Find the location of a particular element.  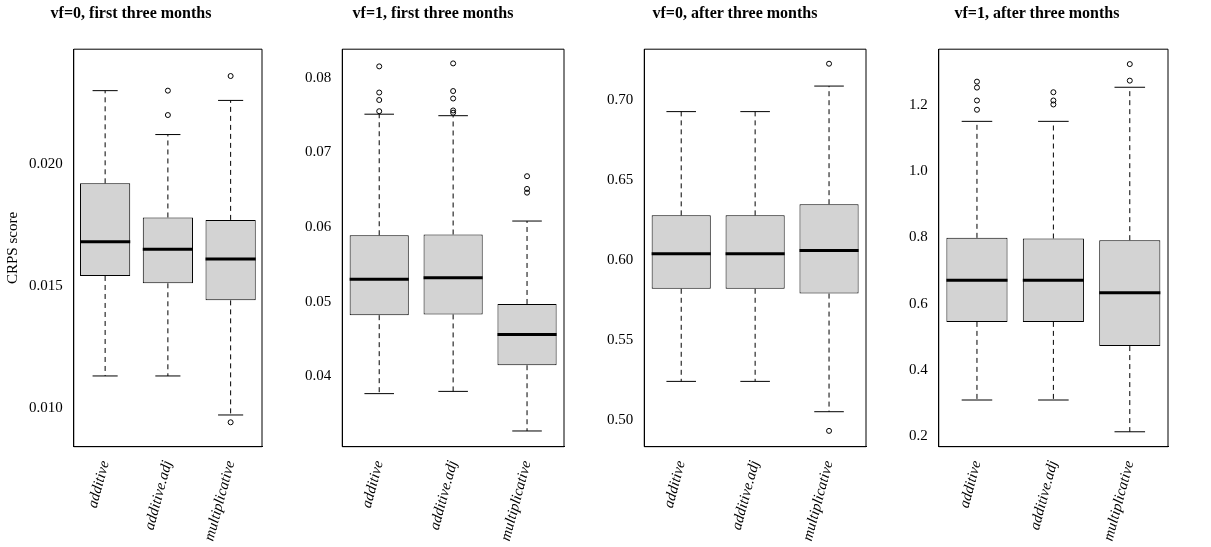

y-tick-label: 0.60 is located at coordinates (620, 259).